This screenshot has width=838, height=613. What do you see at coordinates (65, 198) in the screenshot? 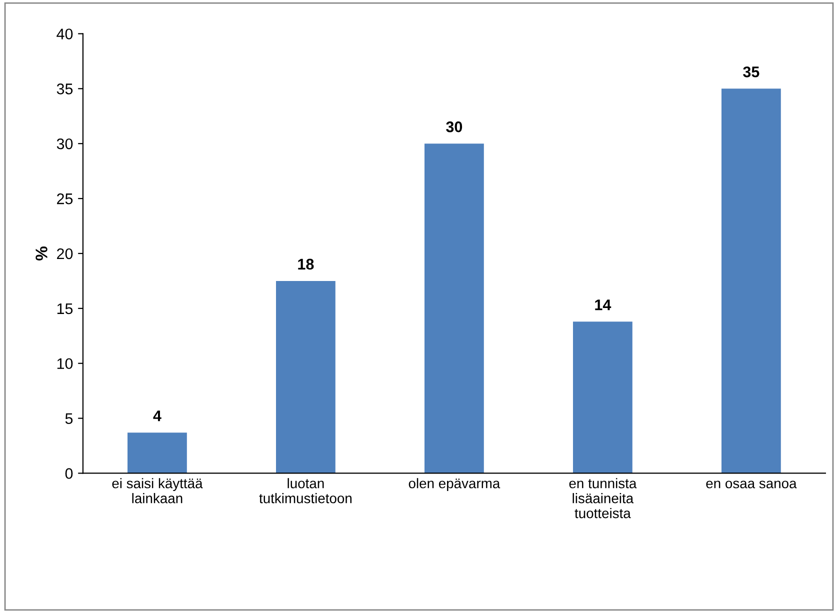
I see `y-tick-label: 25` at bounding box center [65, 198].